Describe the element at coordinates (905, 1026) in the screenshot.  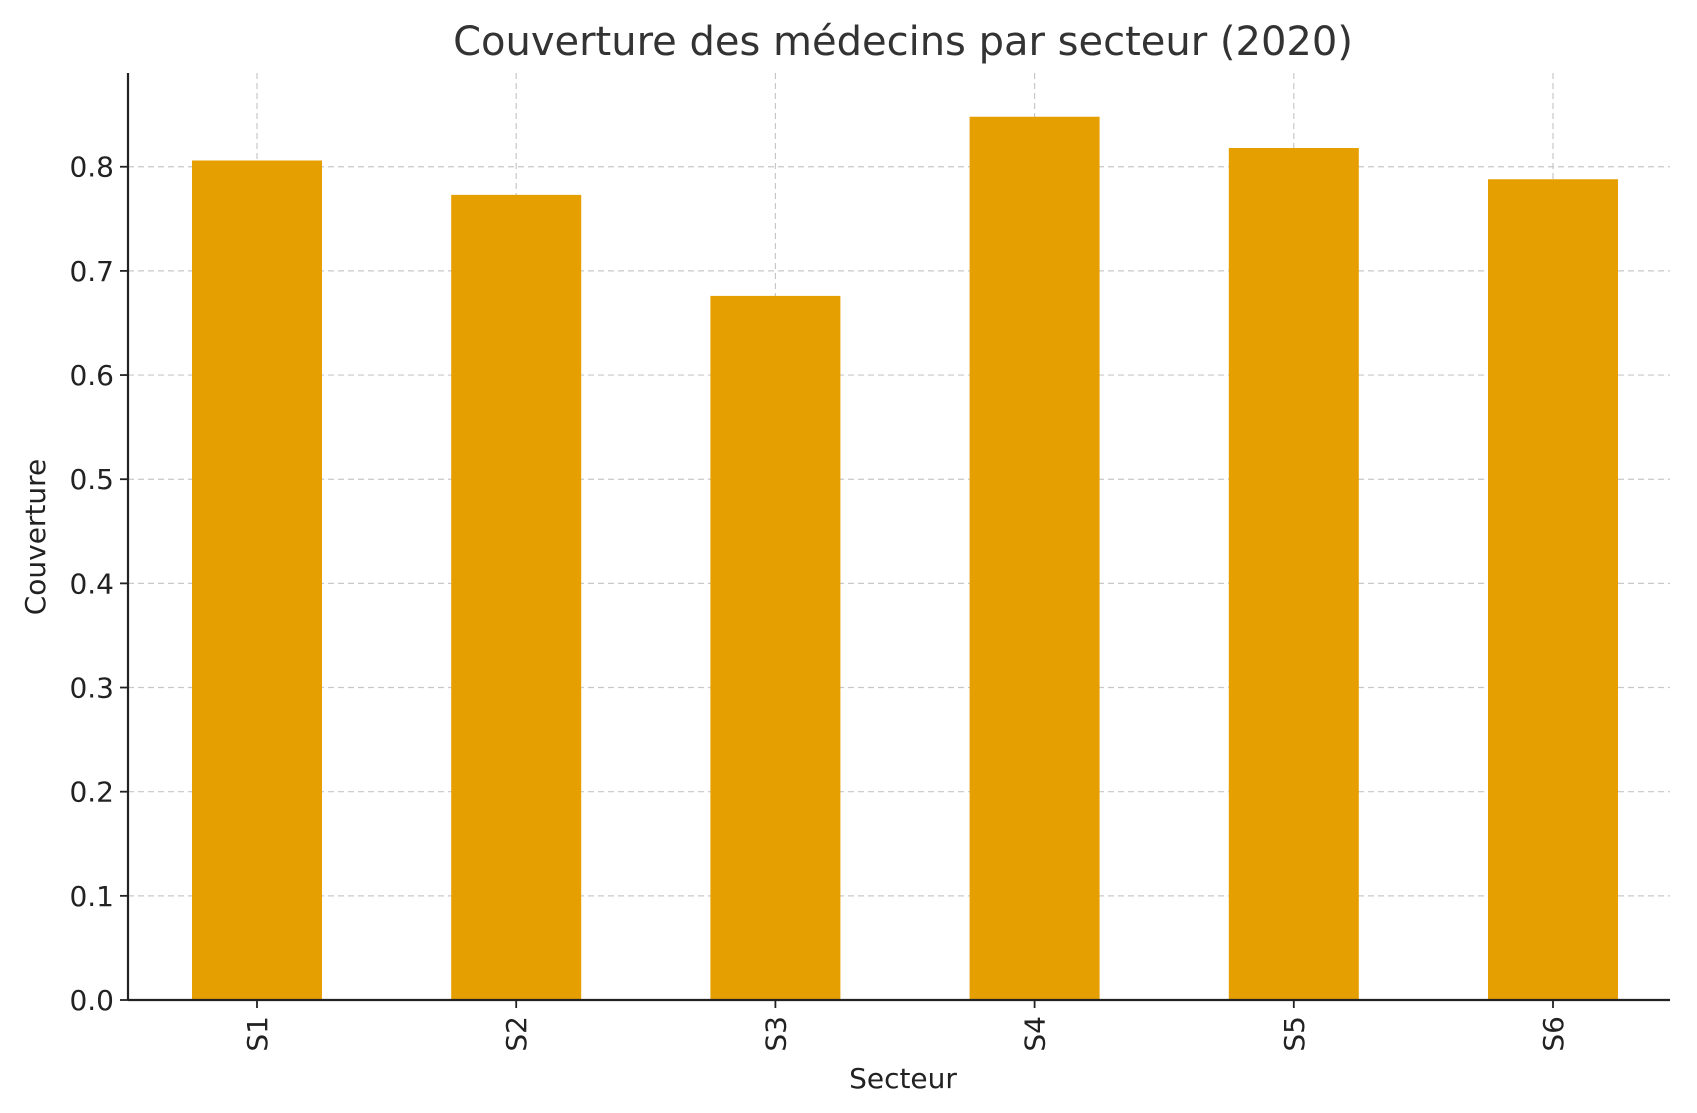
I see `x-ticks: S1 S2 S3 S4 S5 S6` at that location.